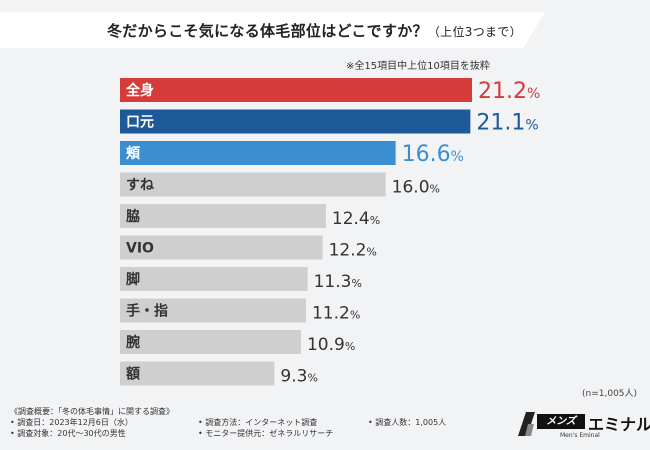 The image size is (650, 450). What do you see at coordinates (132, 374) in the screenshot?
I see `category-label-9: 額` at bounding box center [132, 374].